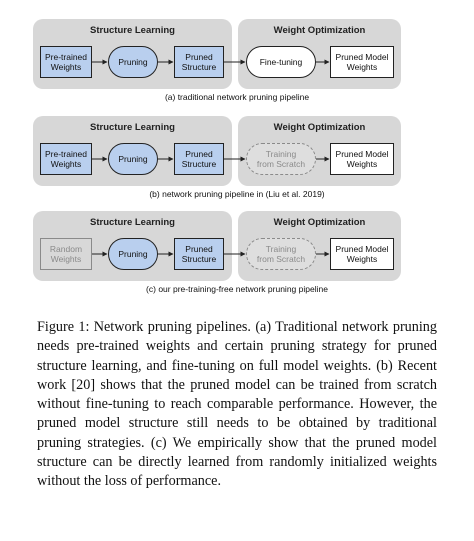 The width and height of the screenshot is (474, 541). Describe the element at coordinates (237, 97) in the screenshot. I see `subcaption-a: (a) traditional network pruning pipeline` at that location.